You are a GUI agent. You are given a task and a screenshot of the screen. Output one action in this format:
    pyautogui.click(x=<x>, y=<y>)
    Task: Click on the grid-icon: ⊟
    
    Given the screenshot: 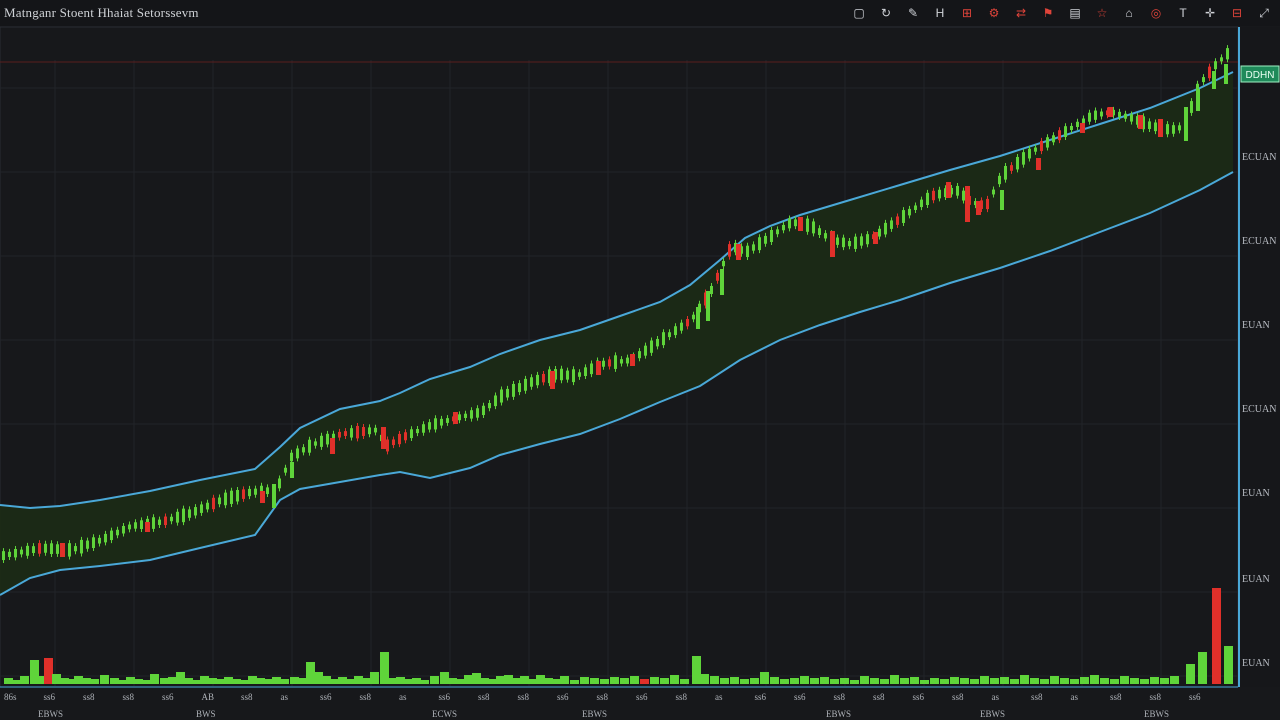 What is the action you would take?
    pyautogui.click(x=1237, y=13)
    